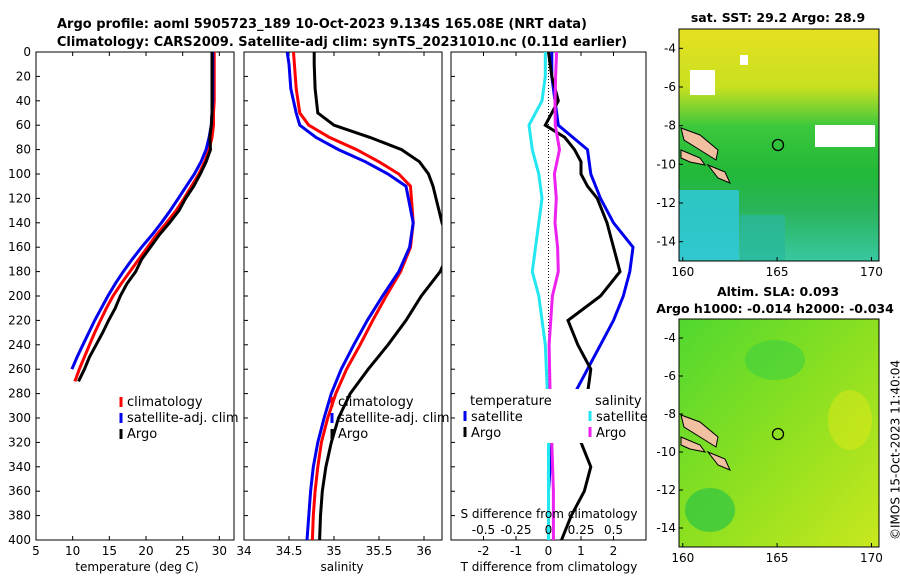 The height and width of the screenshot is (580, 900). What do you see at coordinates (516, 551) in the screenshot?
I see `x-tick-label: -1` at bounding box center [516, 551].